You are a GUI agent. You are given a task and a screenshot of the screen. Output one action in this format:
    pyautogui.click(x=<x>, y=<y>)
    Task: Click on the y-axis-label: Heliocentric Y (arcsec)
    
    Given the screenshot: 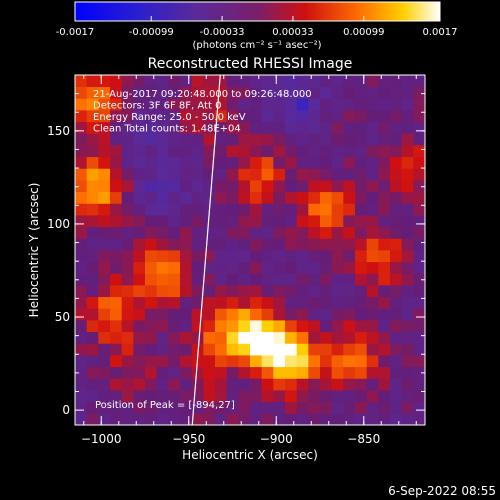 What is the action you would take?
    pyautogui.click(x=34, y=250)
    